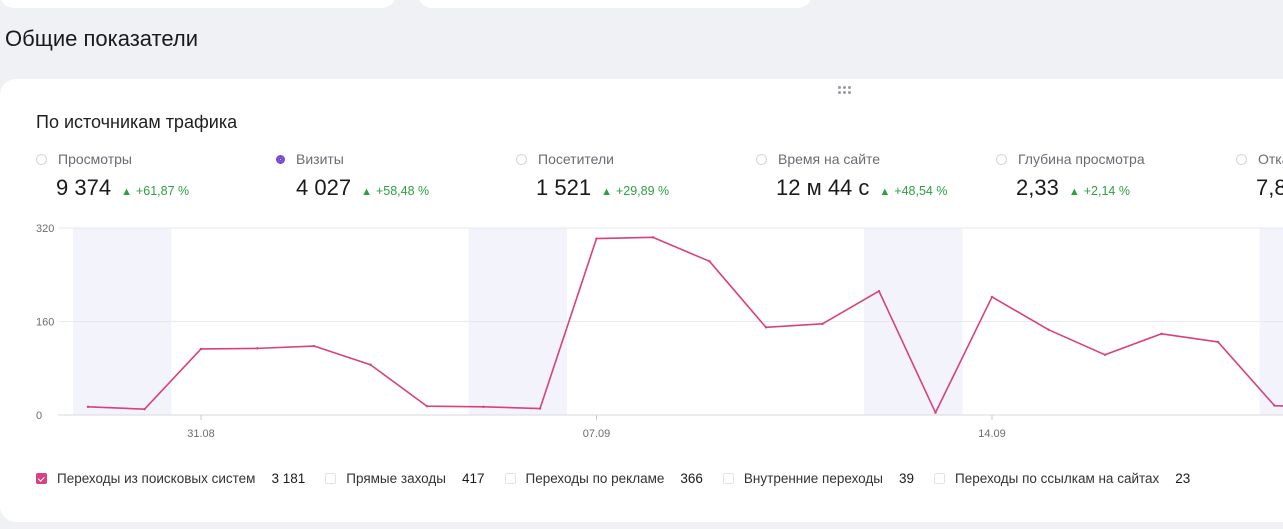  I want to click on top-summary-card-left, so click(198, 4).